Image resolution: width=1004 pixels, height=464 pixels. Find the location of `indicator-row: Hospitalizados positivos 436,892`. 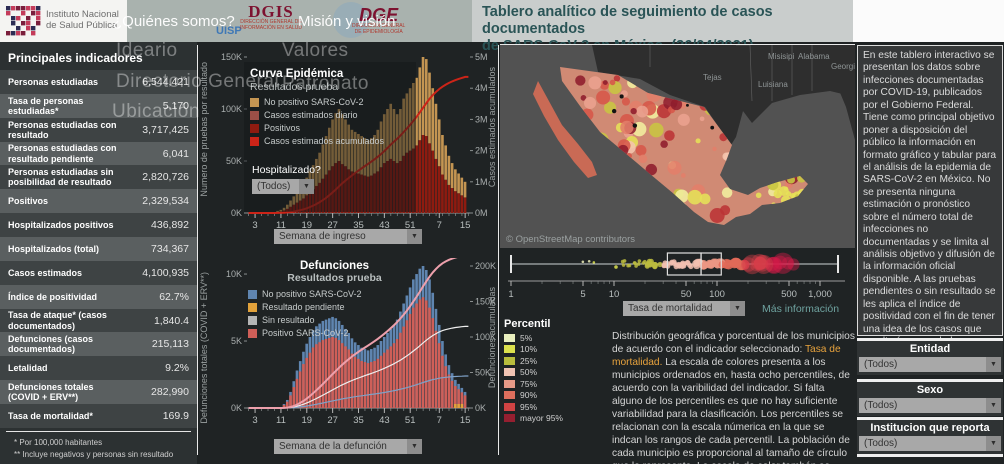

indicator-row: Hospitalizados positivos 436,892 is located at coordinates (98, 225).